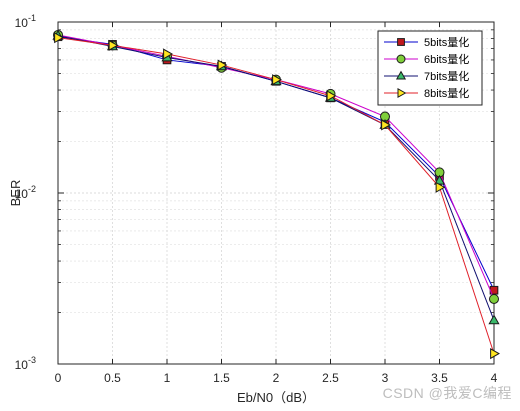  What do you see at coordinates (25, 21) in the screenshot?
I see `y-tick-label: 10⁻¹` at bounding box center [25, 21].